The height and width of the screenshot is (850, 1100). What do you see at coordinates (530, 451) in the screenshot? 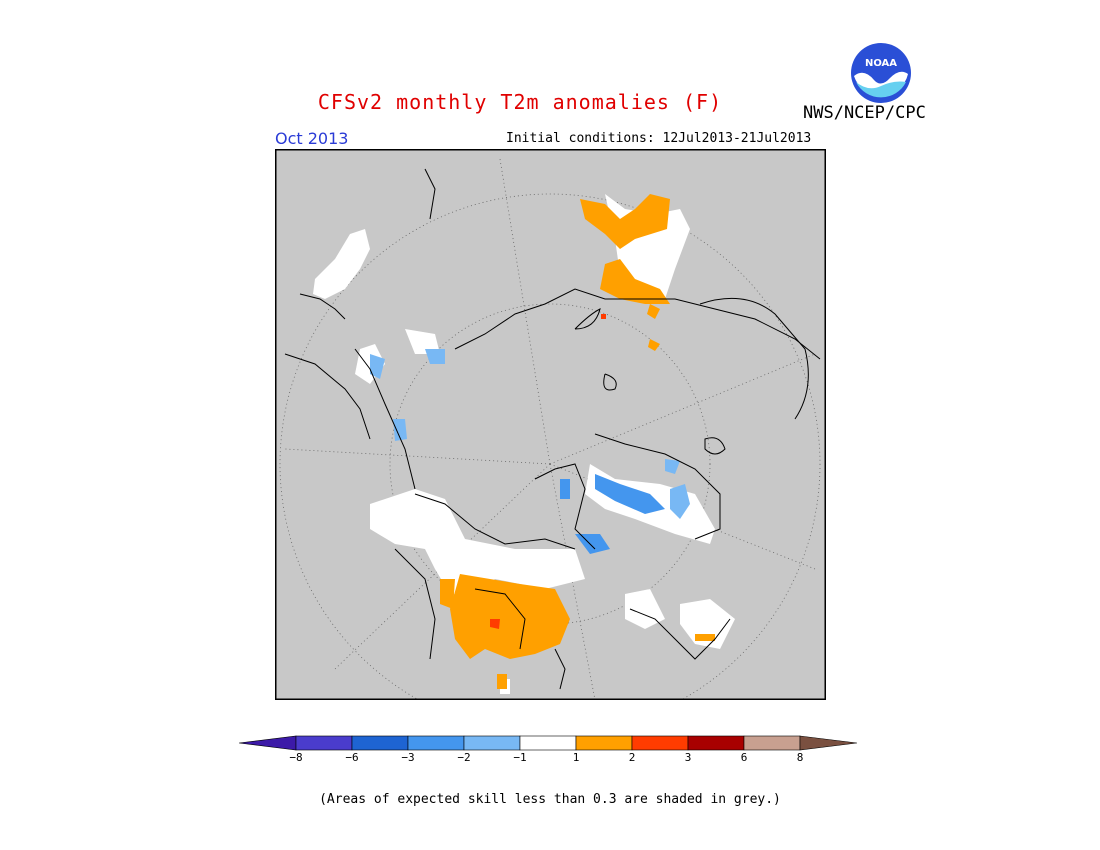
I see `anomaly-blue` at bounding box center [530, 451].